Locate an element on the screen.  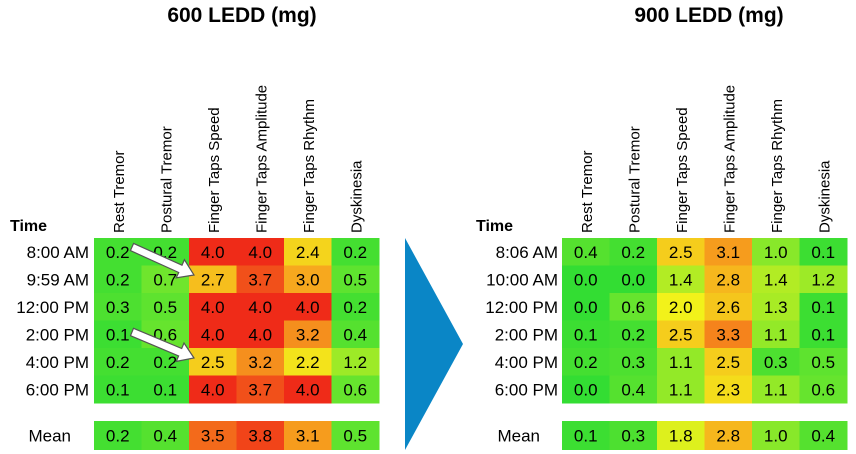
row-label: 8:06 AM is located at coordinates (527, 252).